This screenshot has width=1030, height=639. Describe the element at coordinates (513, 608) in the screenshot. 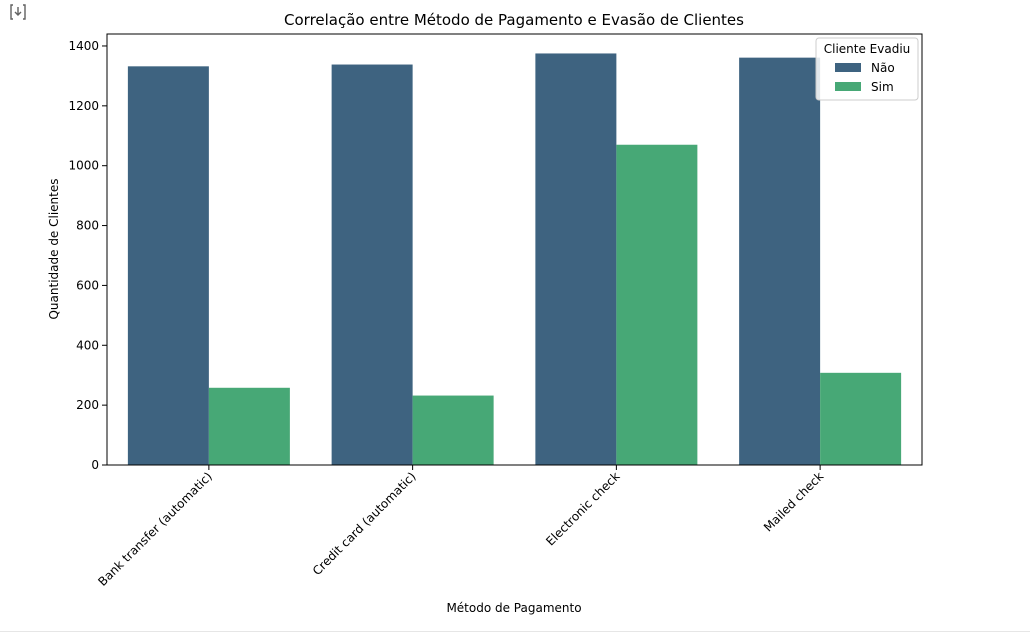

I see `x-axis-label: Método de Pagamento` at that location.